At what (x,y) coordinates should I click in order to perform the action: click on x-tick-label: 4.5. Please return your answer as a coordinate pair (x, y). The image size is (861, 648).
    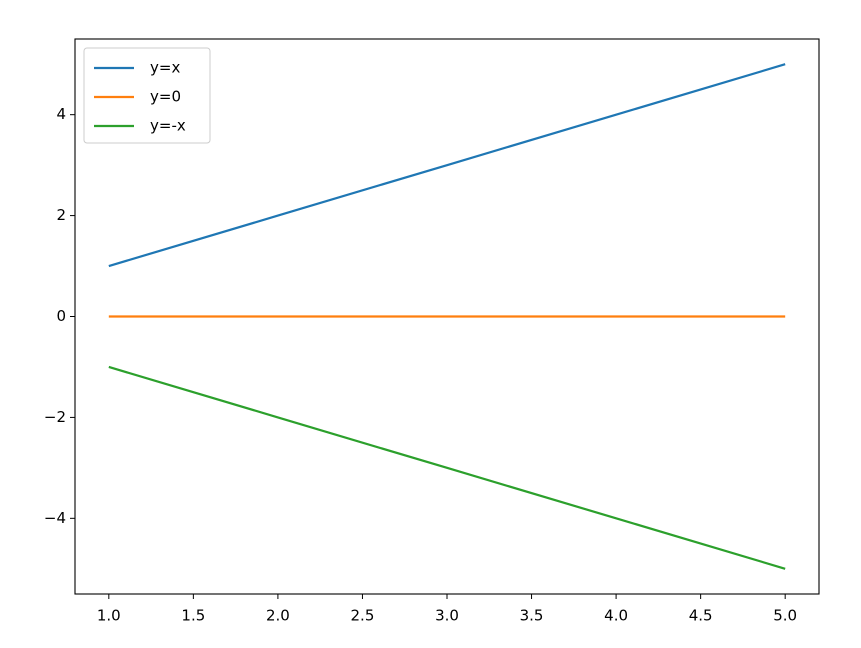
    Looking at the image, I should click on (701, 616).